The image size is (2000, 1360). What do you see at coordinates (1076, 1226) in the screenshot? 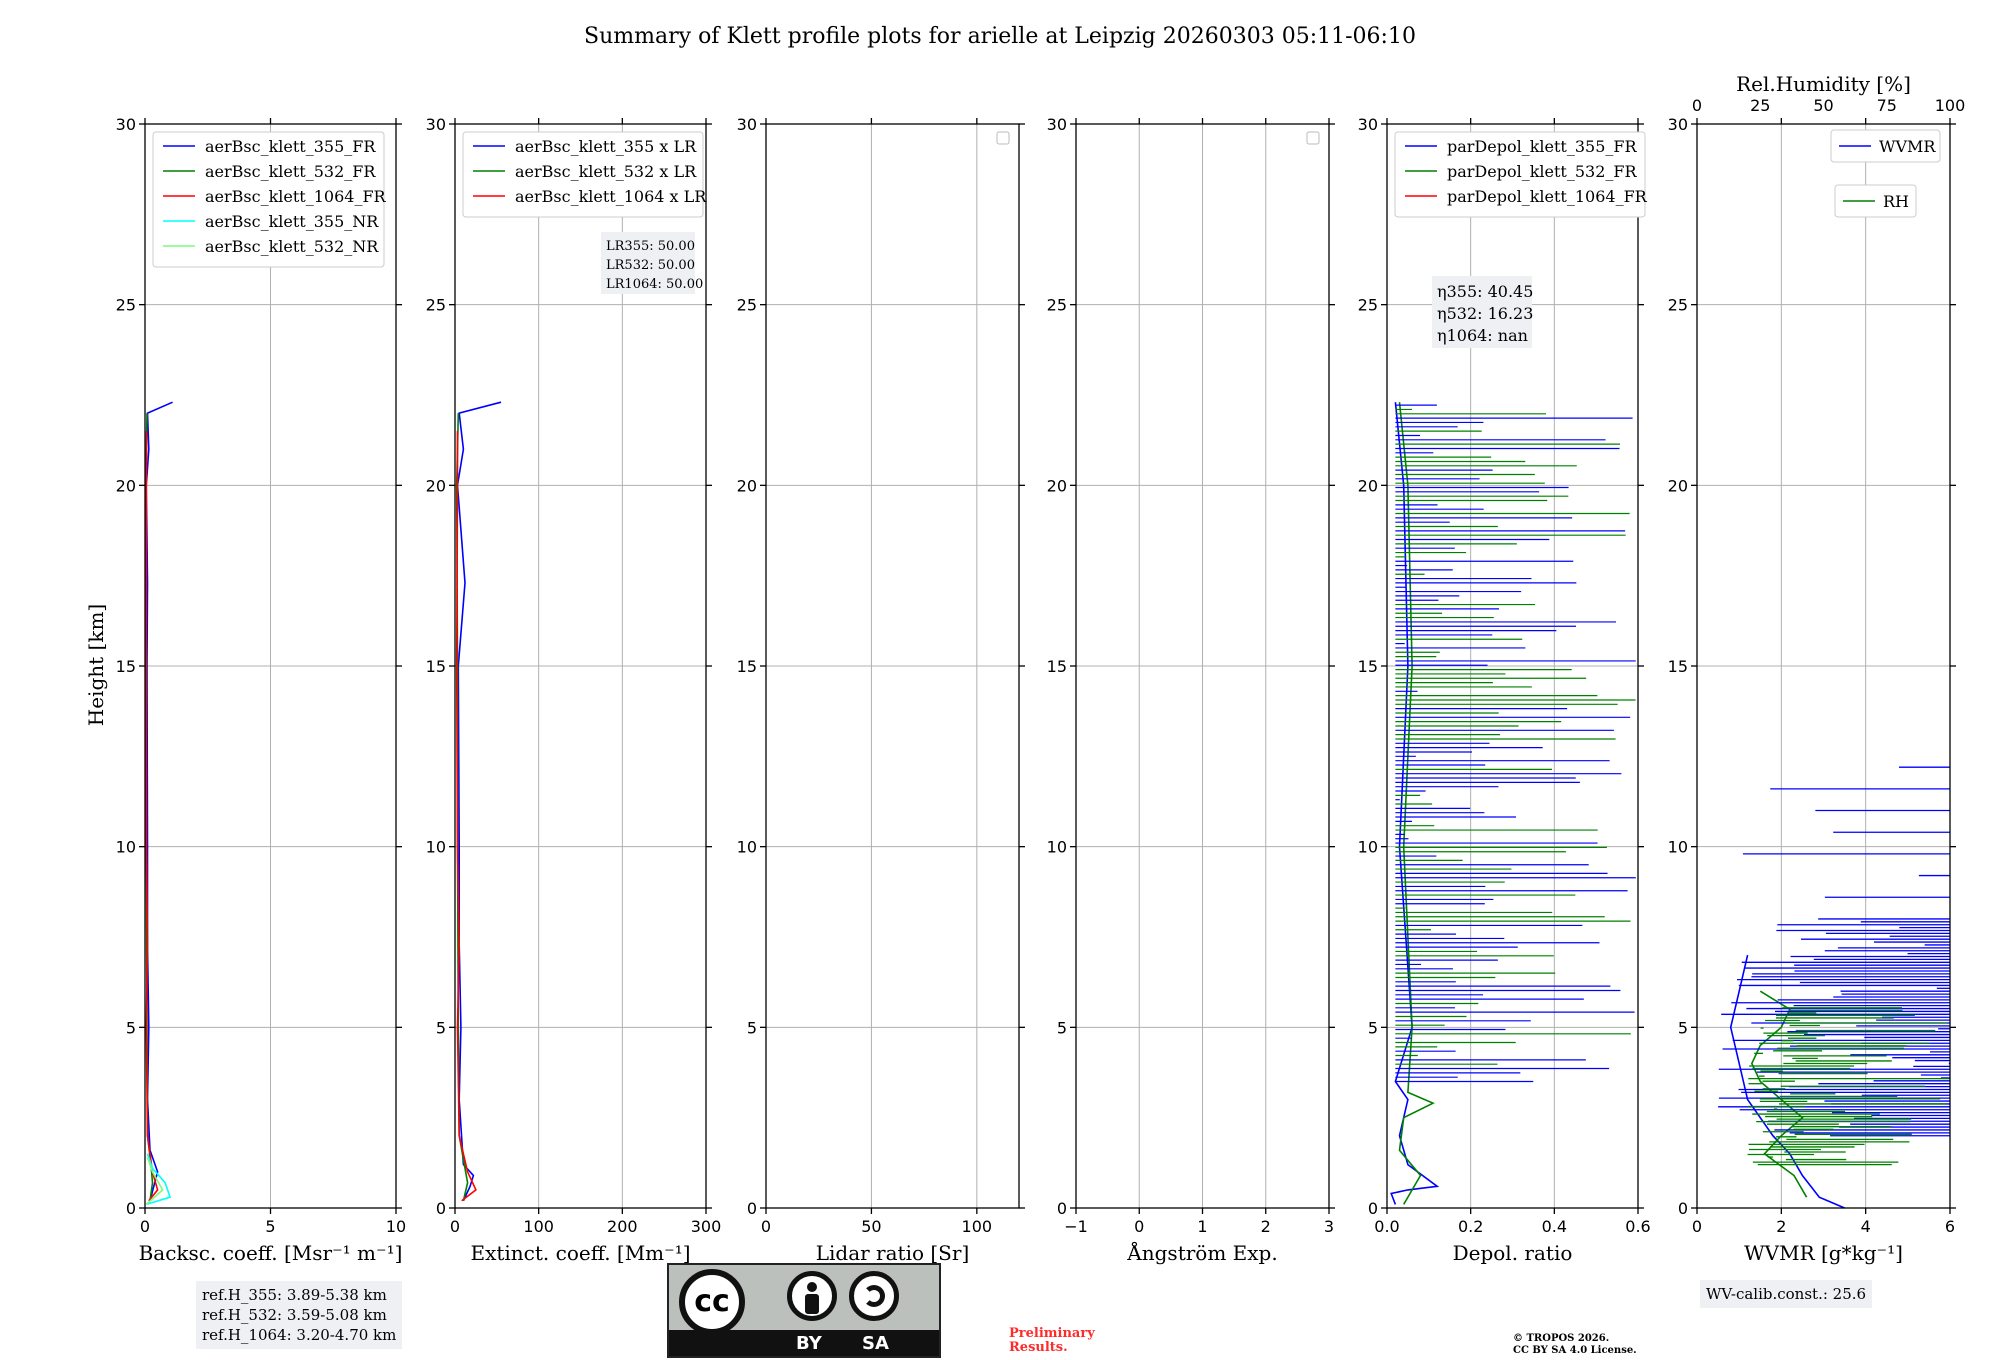
I see `x-tick-label: −1` at bounding box center [1076, 1226].